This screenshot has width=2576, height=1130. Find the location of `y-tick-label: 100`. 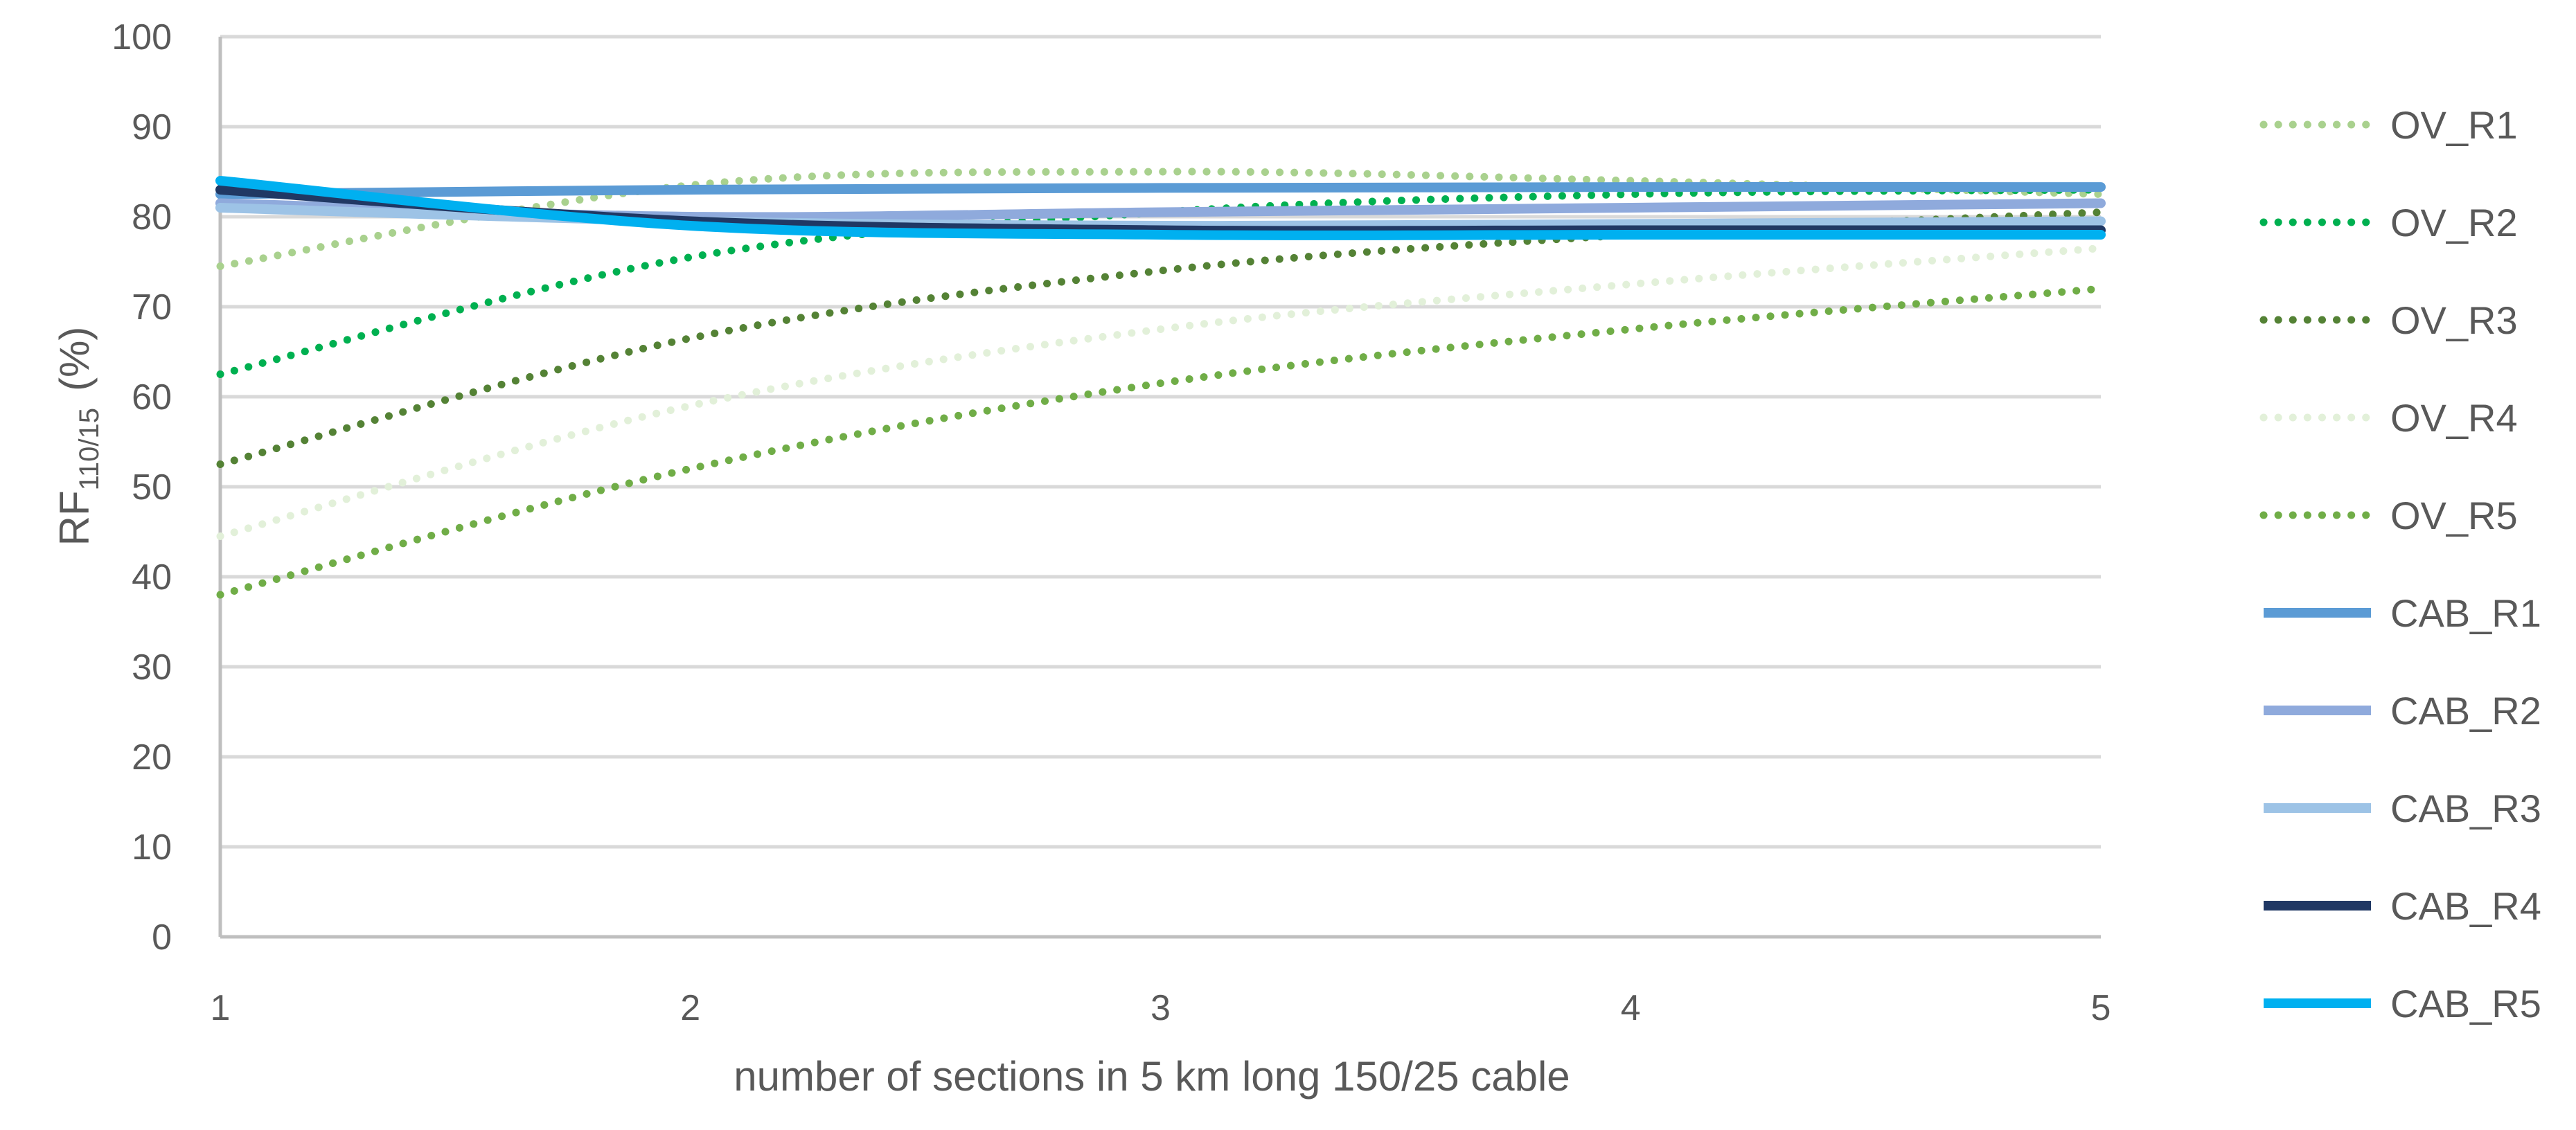

y-tick-label: 100 is located at coordinates (142, 37).